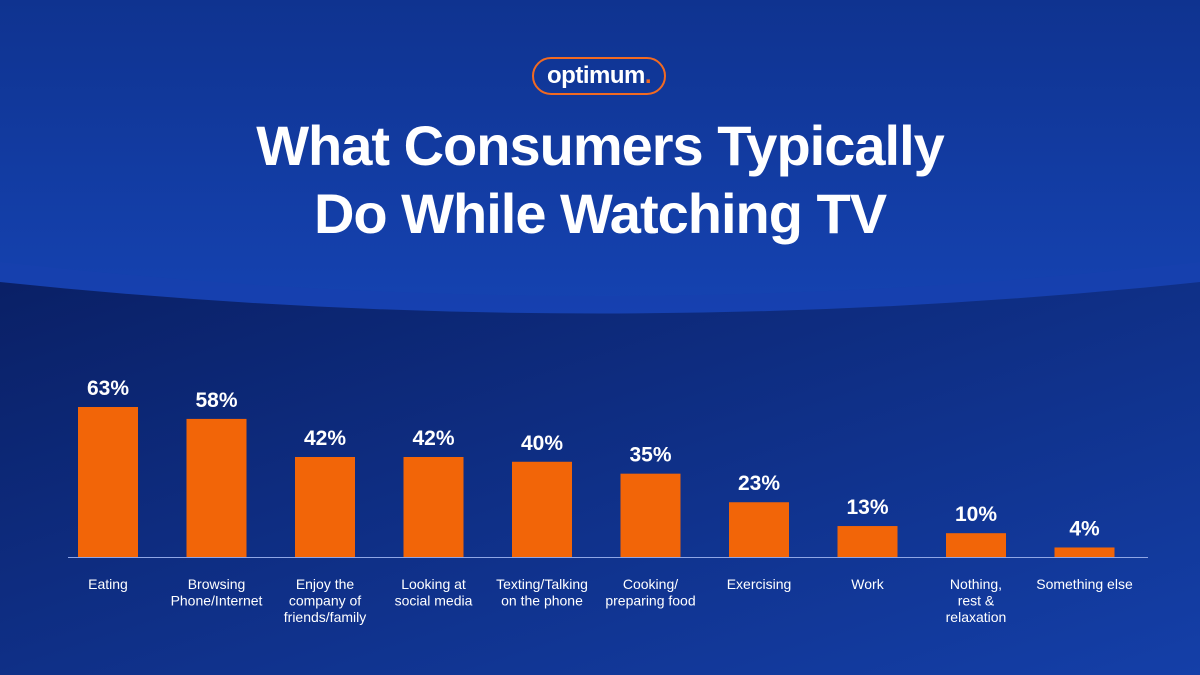 The height and width of the screenshot is (675, 1200). Describe the element at coordinates (976, 584) in the screenshot. I see `category-label-line: Nothing,` at that location.